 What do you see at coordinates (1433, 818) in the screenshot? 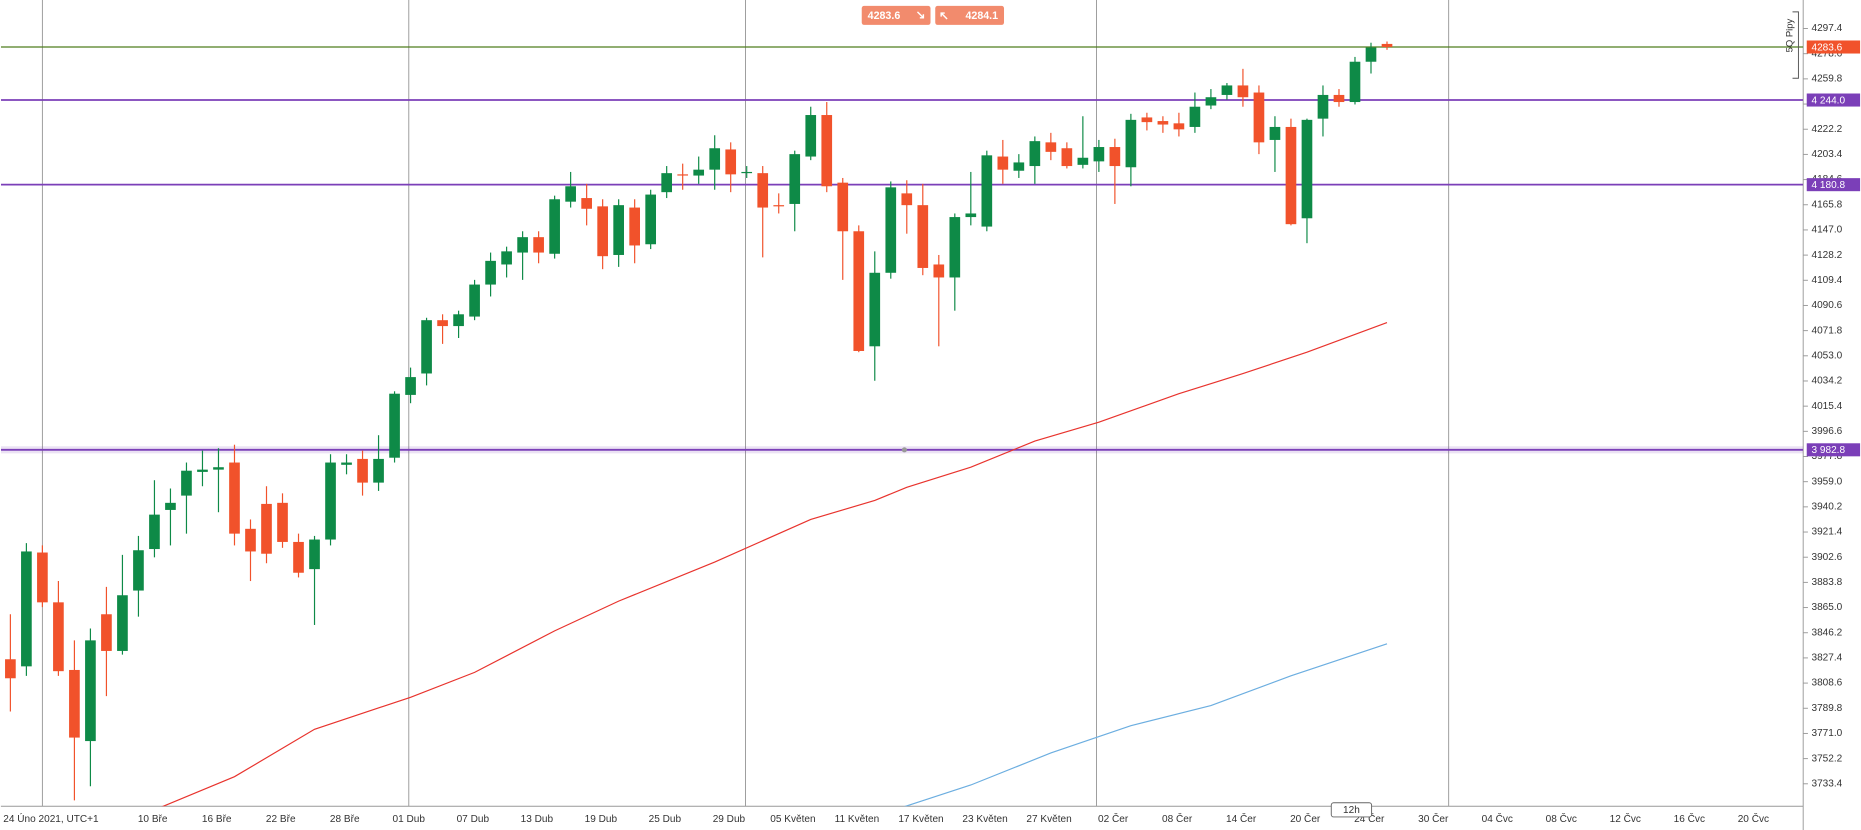
I see `x-tick-label: 30 Čer` at bounding box center [1433, 818].